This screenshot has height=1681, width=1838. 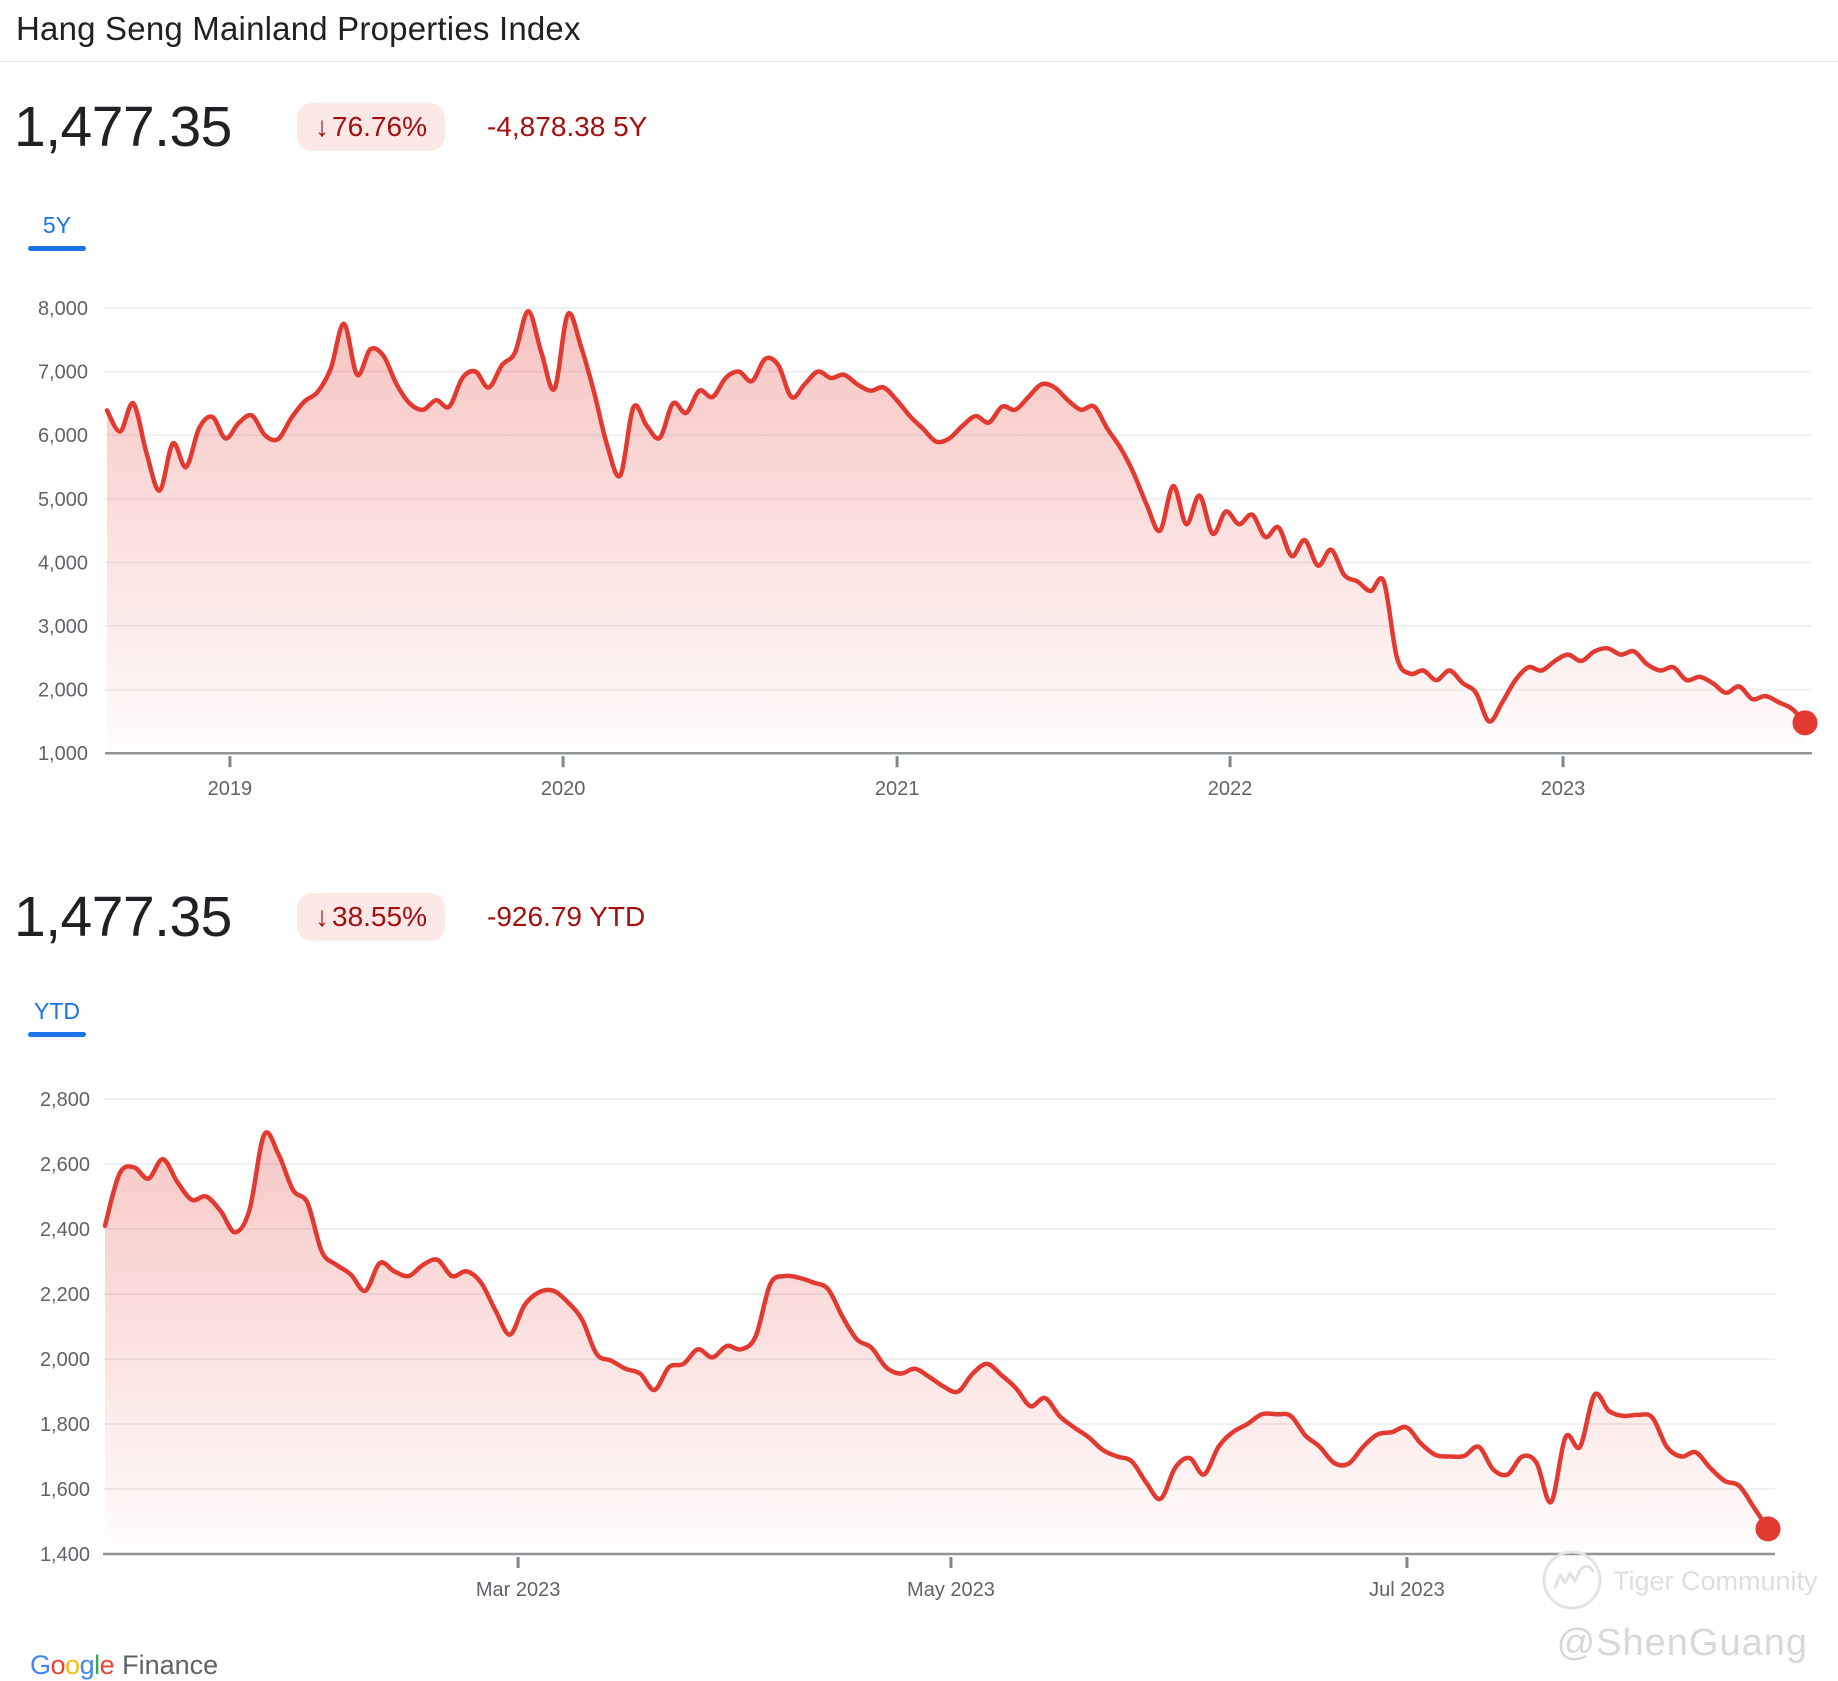 What do you see at coordinates (919, 61) in the screenshot?
I see `title-divider` at bounding box center [919, 61].